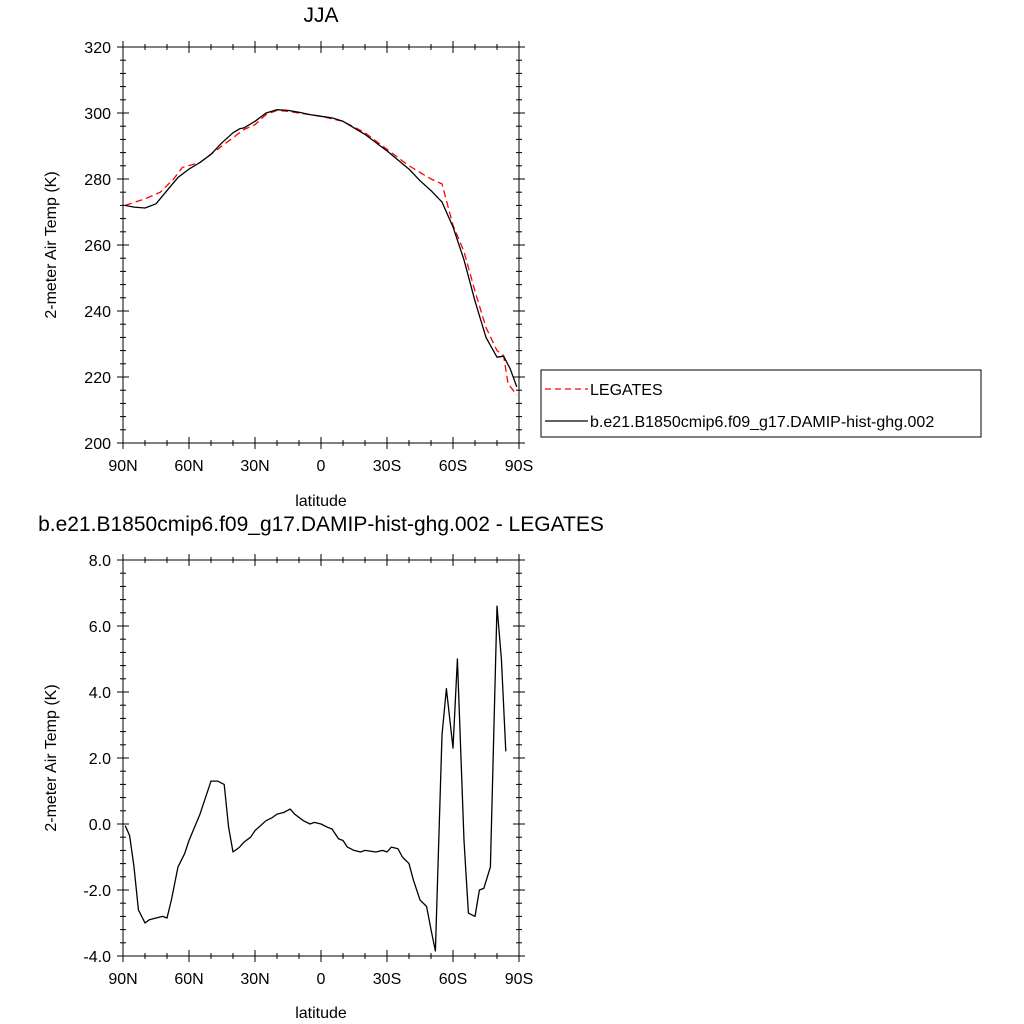 The height and width of the screenshot is (1024, 1024). What do you see at coordinates (100, 561) in the screenshot?
I see `y-tick-label: 8.0` at bounding box center [100, 561].